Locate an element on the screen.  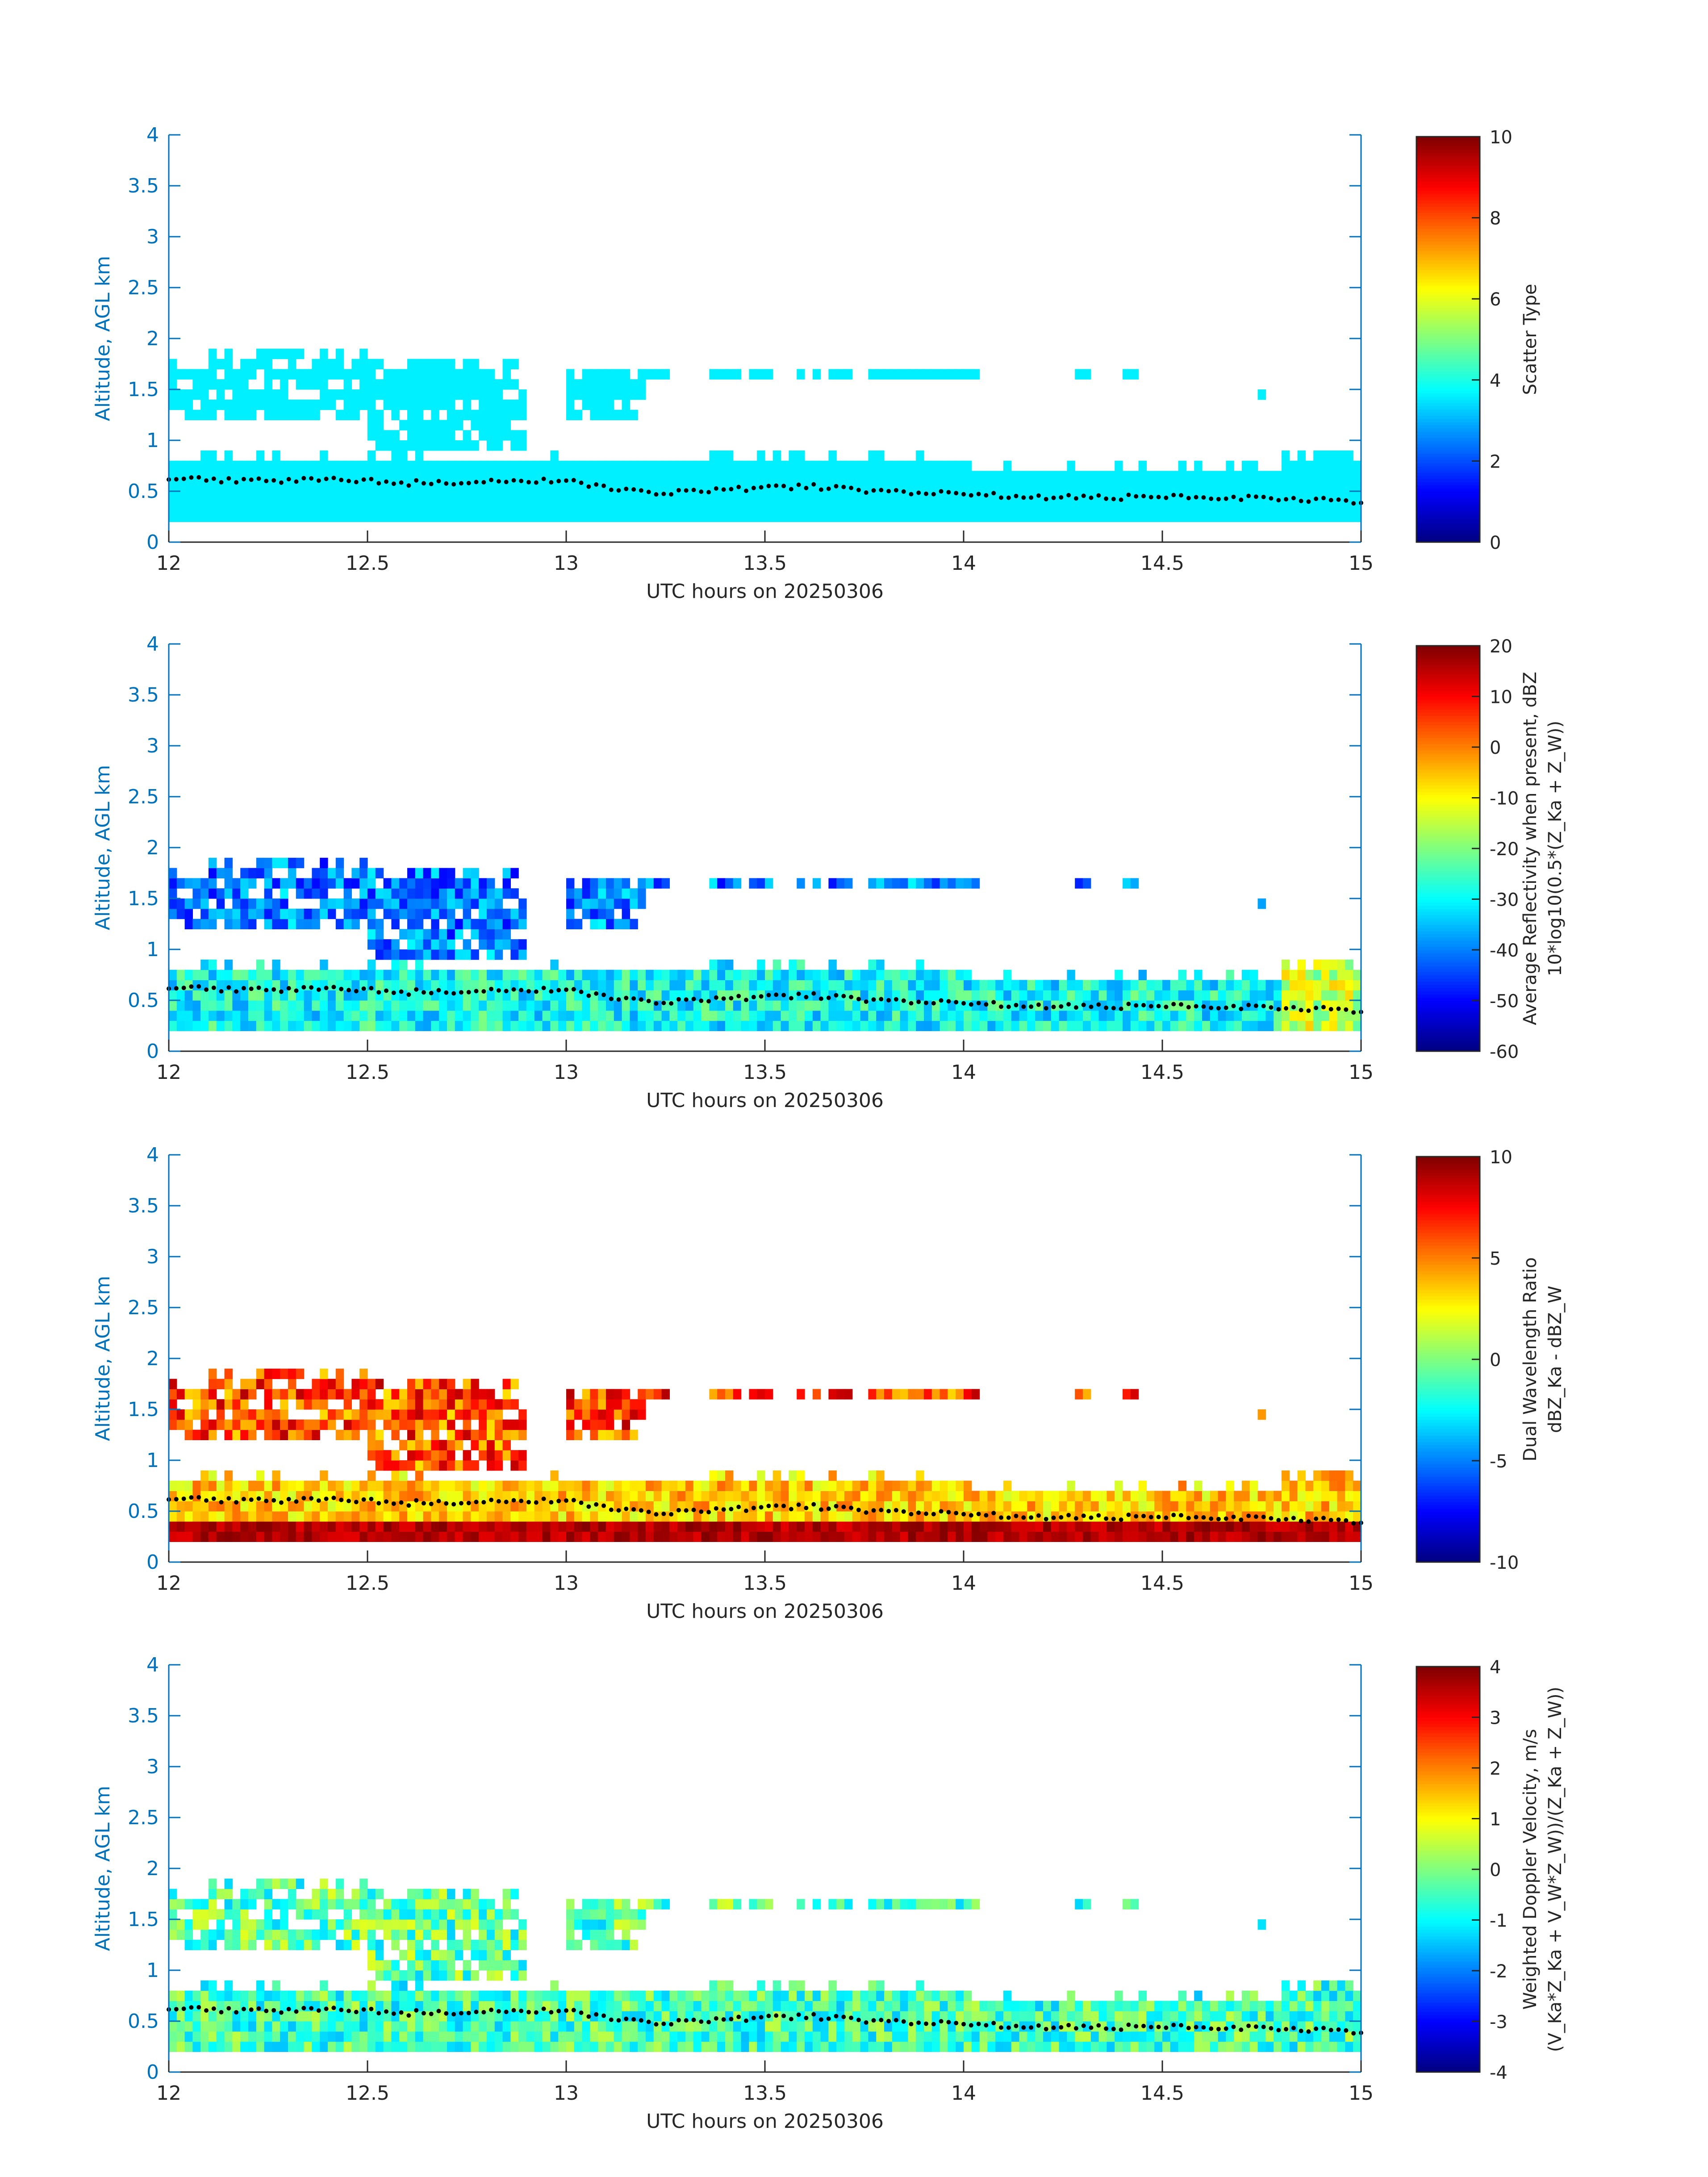
x-tick-label: 13 is located at coordinates (566, 563).